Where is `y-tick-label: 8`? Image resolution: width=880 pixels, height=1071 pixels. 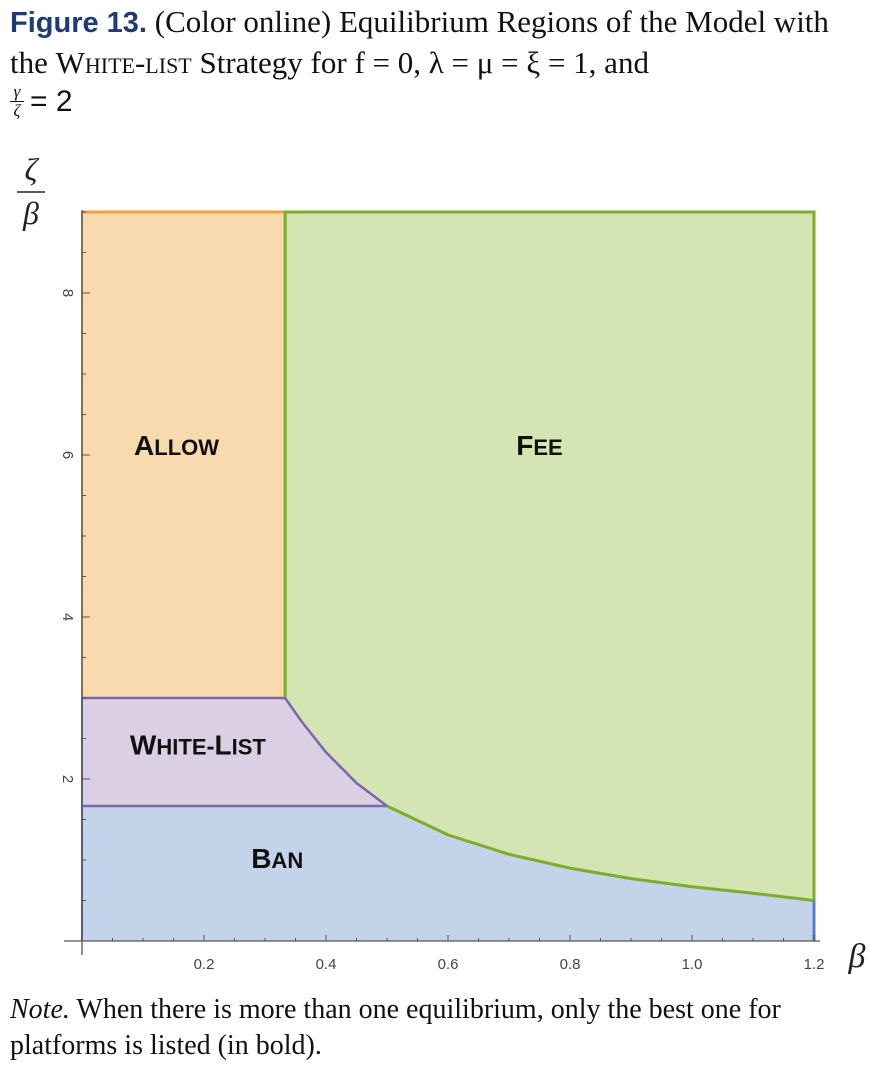
y-tick-label: 8 is located at coordinates (67, 293).